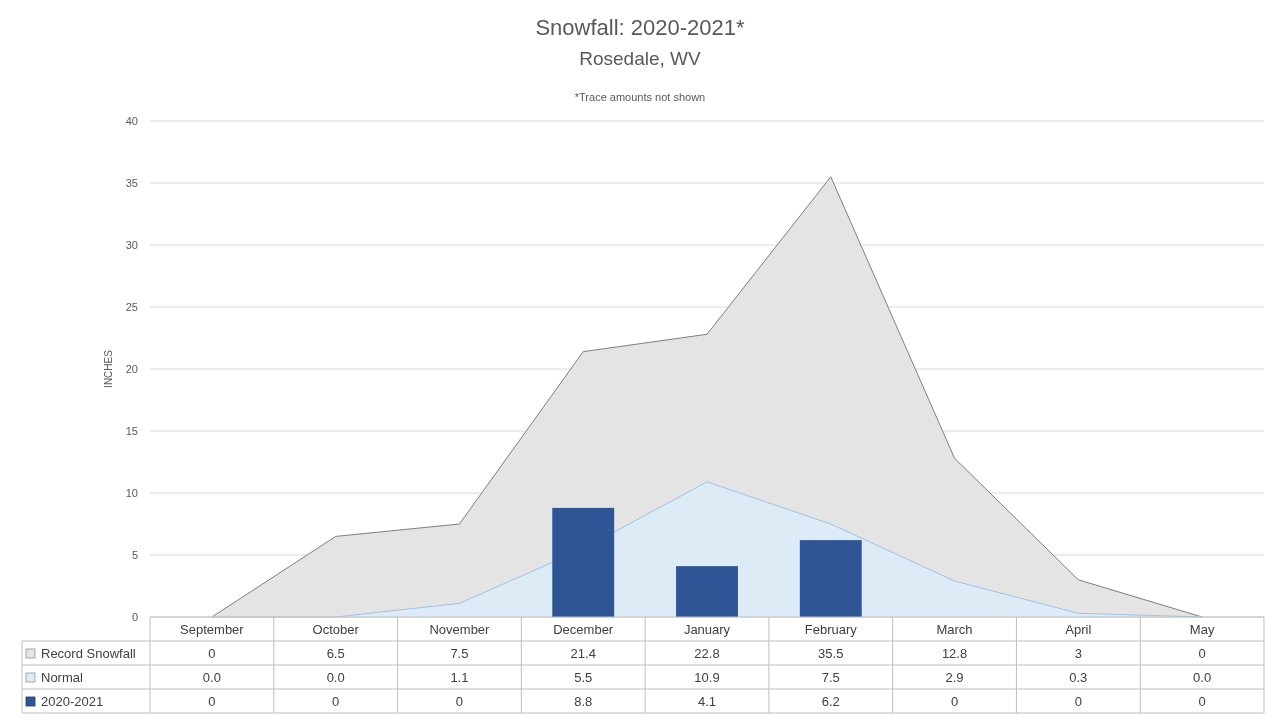 This screenshot has height=720, width=1280. What do you see at coordinates (831, 629) in the screenshot?
I see `x-tick-label: February` at bounding box center [831, 629].